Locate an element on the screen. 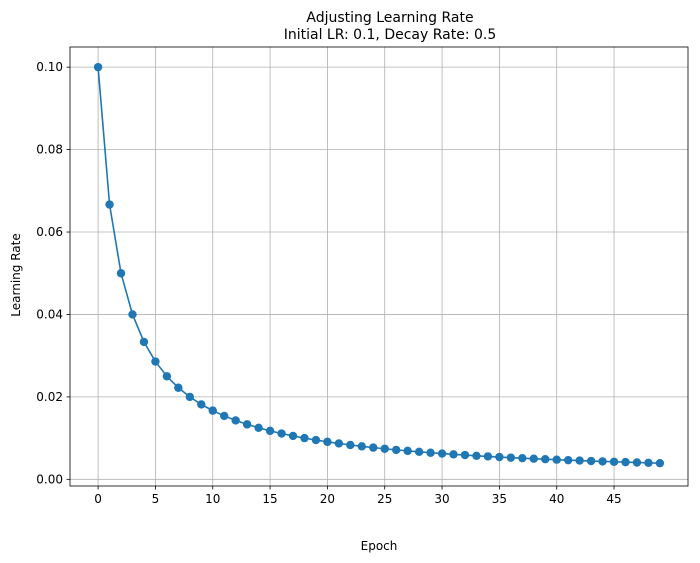 The width and height of the screenshot is (700, 563). x-tick-label: 5 is located at coordinates (156, 499).